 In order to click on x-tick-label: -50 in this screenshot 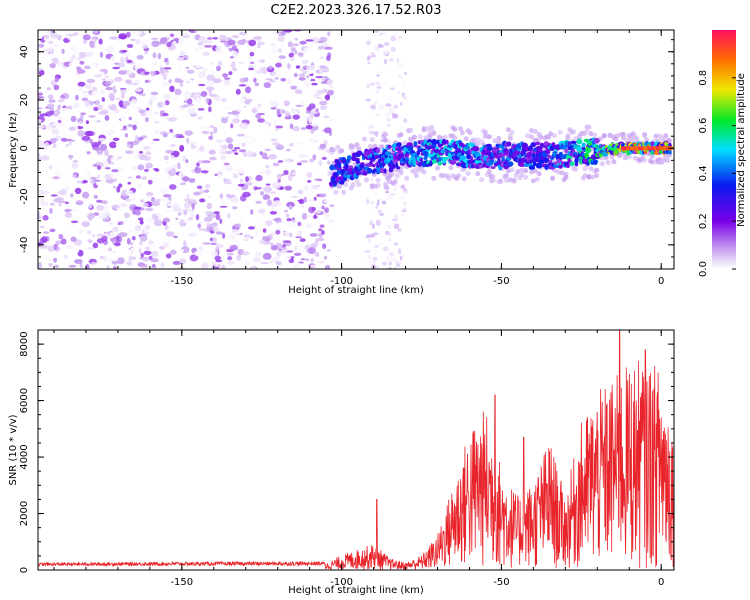, I will do `click(501, 582)`.